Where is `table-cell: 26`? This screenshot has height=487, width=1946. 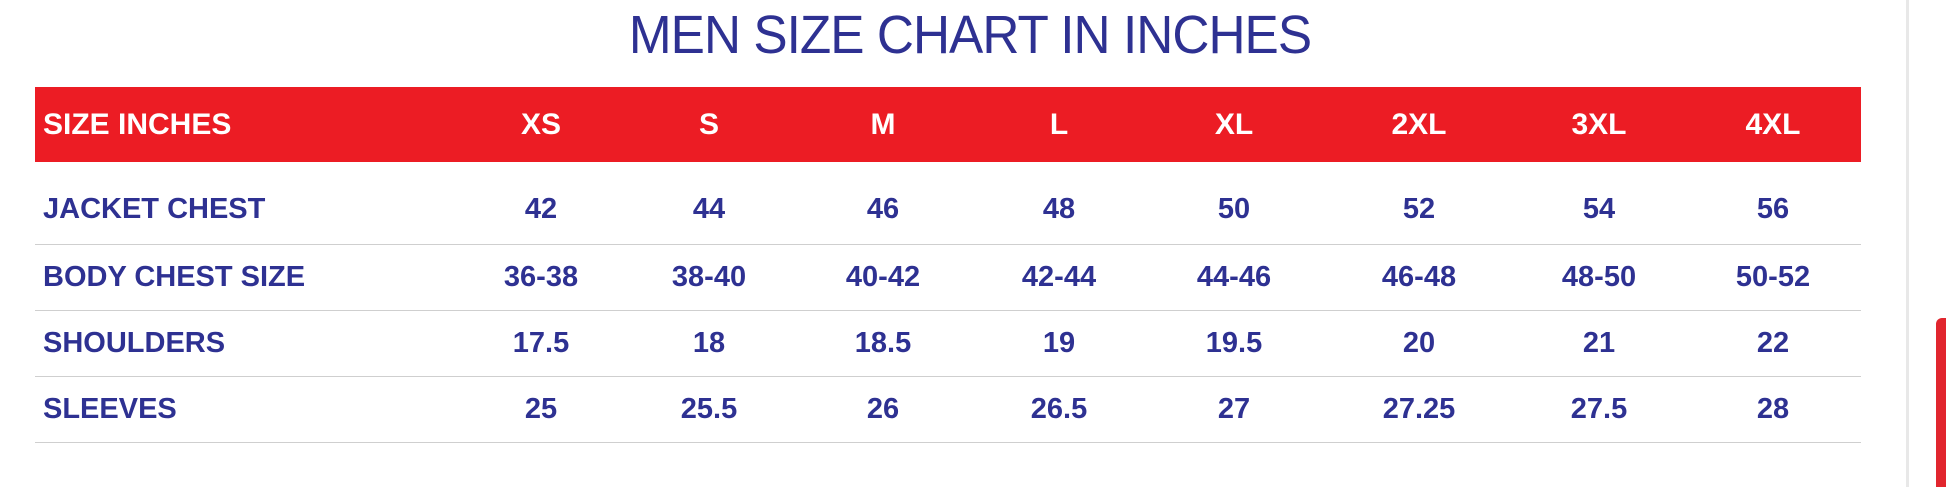 table-cell: 26 is located at coordinates (883, 408).